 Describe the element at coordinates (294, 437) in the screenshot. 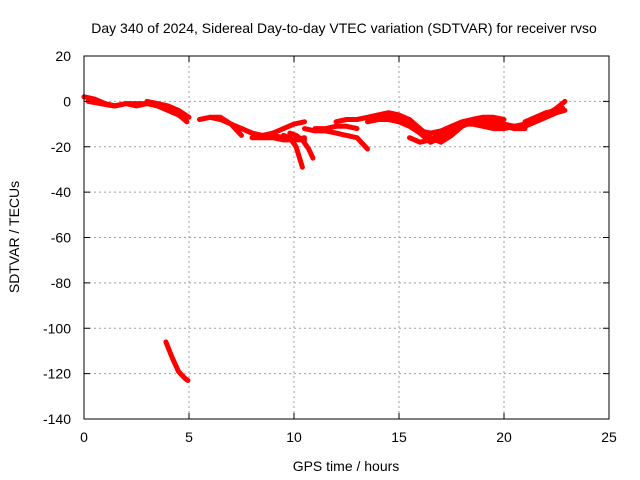

I see `x-tick-label: 10` at that location.